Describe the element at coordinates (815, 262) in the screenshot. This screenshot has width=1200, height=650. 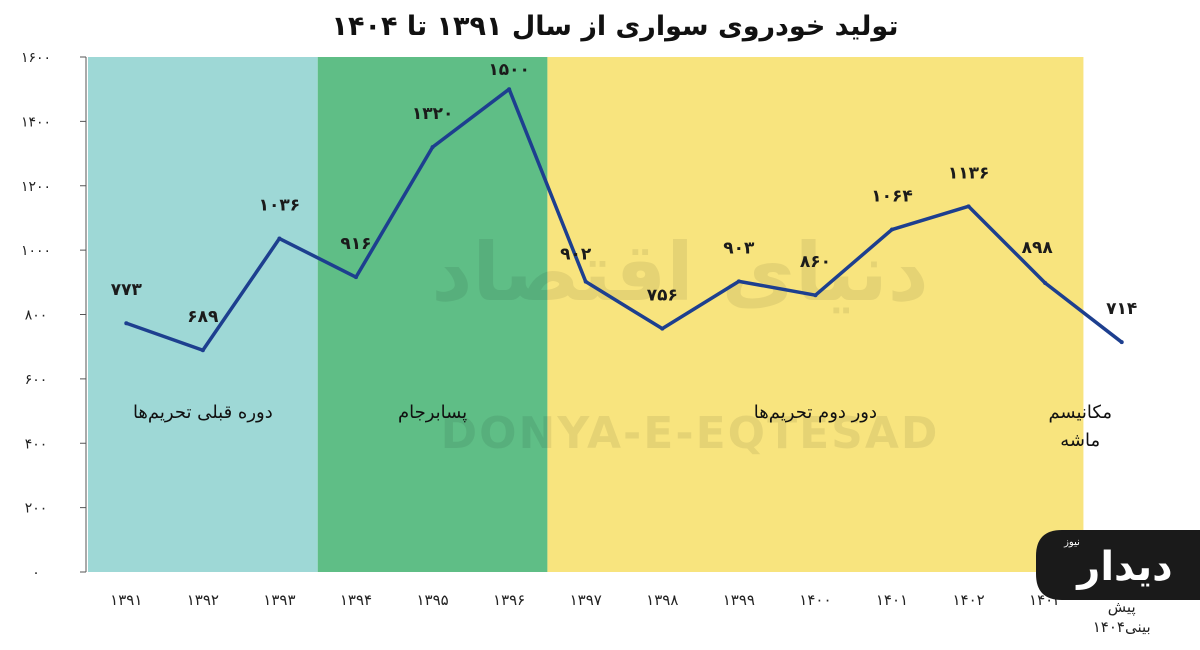
I see `data-label: ۸۶۰` at that location.